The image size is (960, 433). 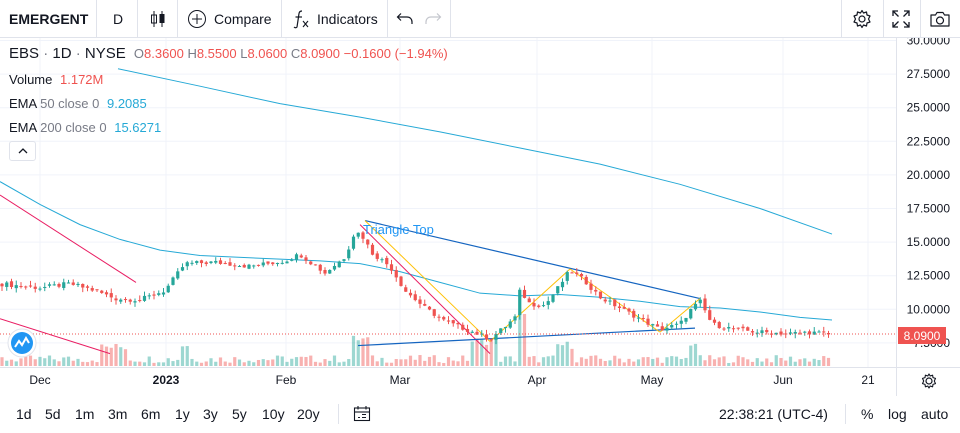 I want to click on compare-button: Compare, so click(x=229, y=19).